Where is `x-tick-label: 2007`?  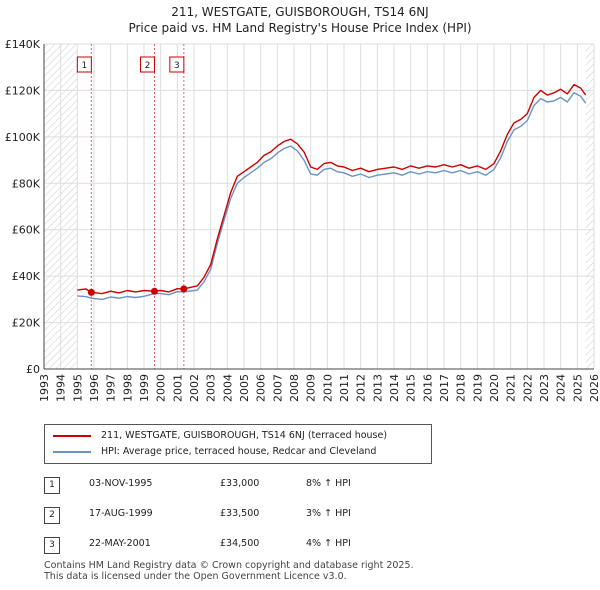 x-tick-label: 2007 is located at coordinates (277, 388).